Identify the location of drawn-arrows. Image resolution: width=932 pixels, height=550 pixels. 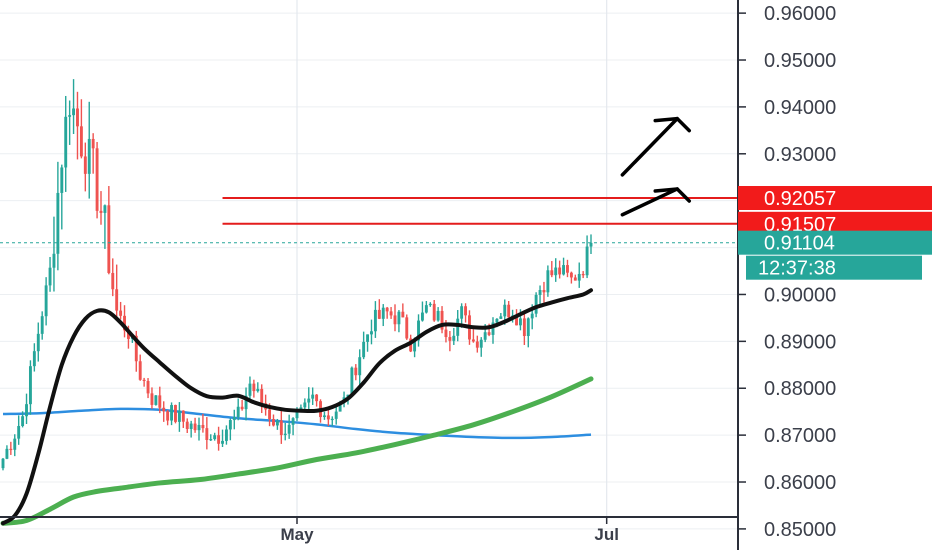
(655, 166).